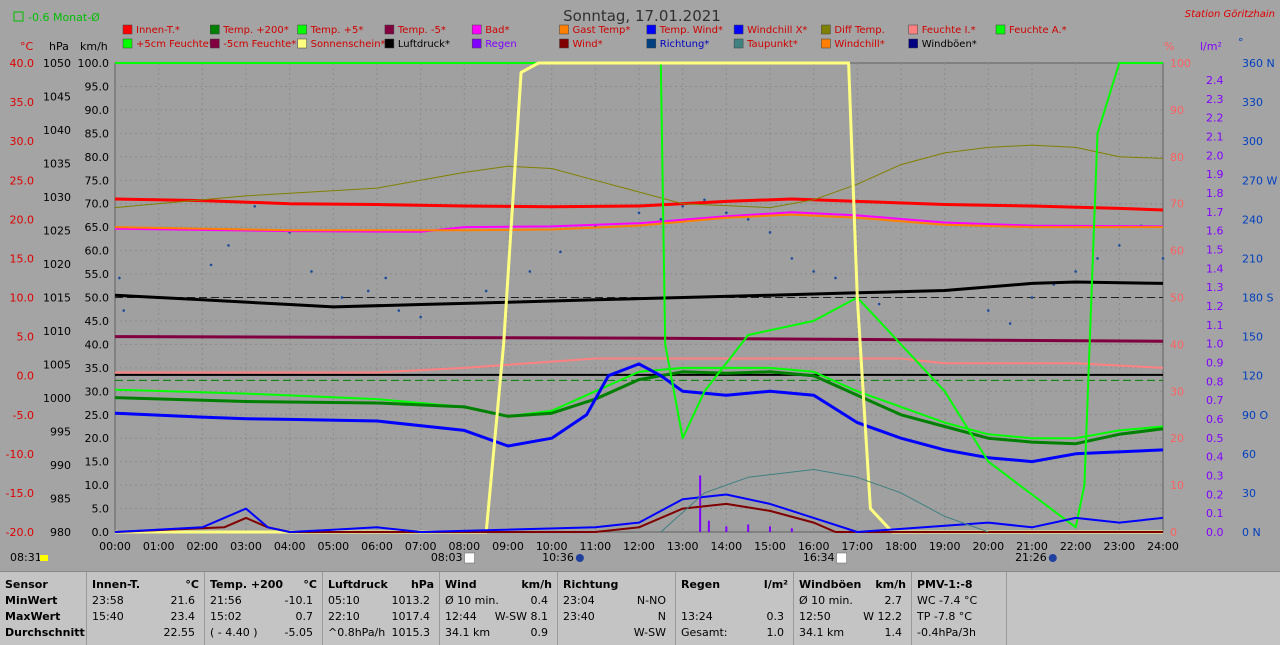  What do you see at coordinates (358, 584) in the screenshot?
I see `stat-name: Luftdruck` at bounding box center [358, 584].